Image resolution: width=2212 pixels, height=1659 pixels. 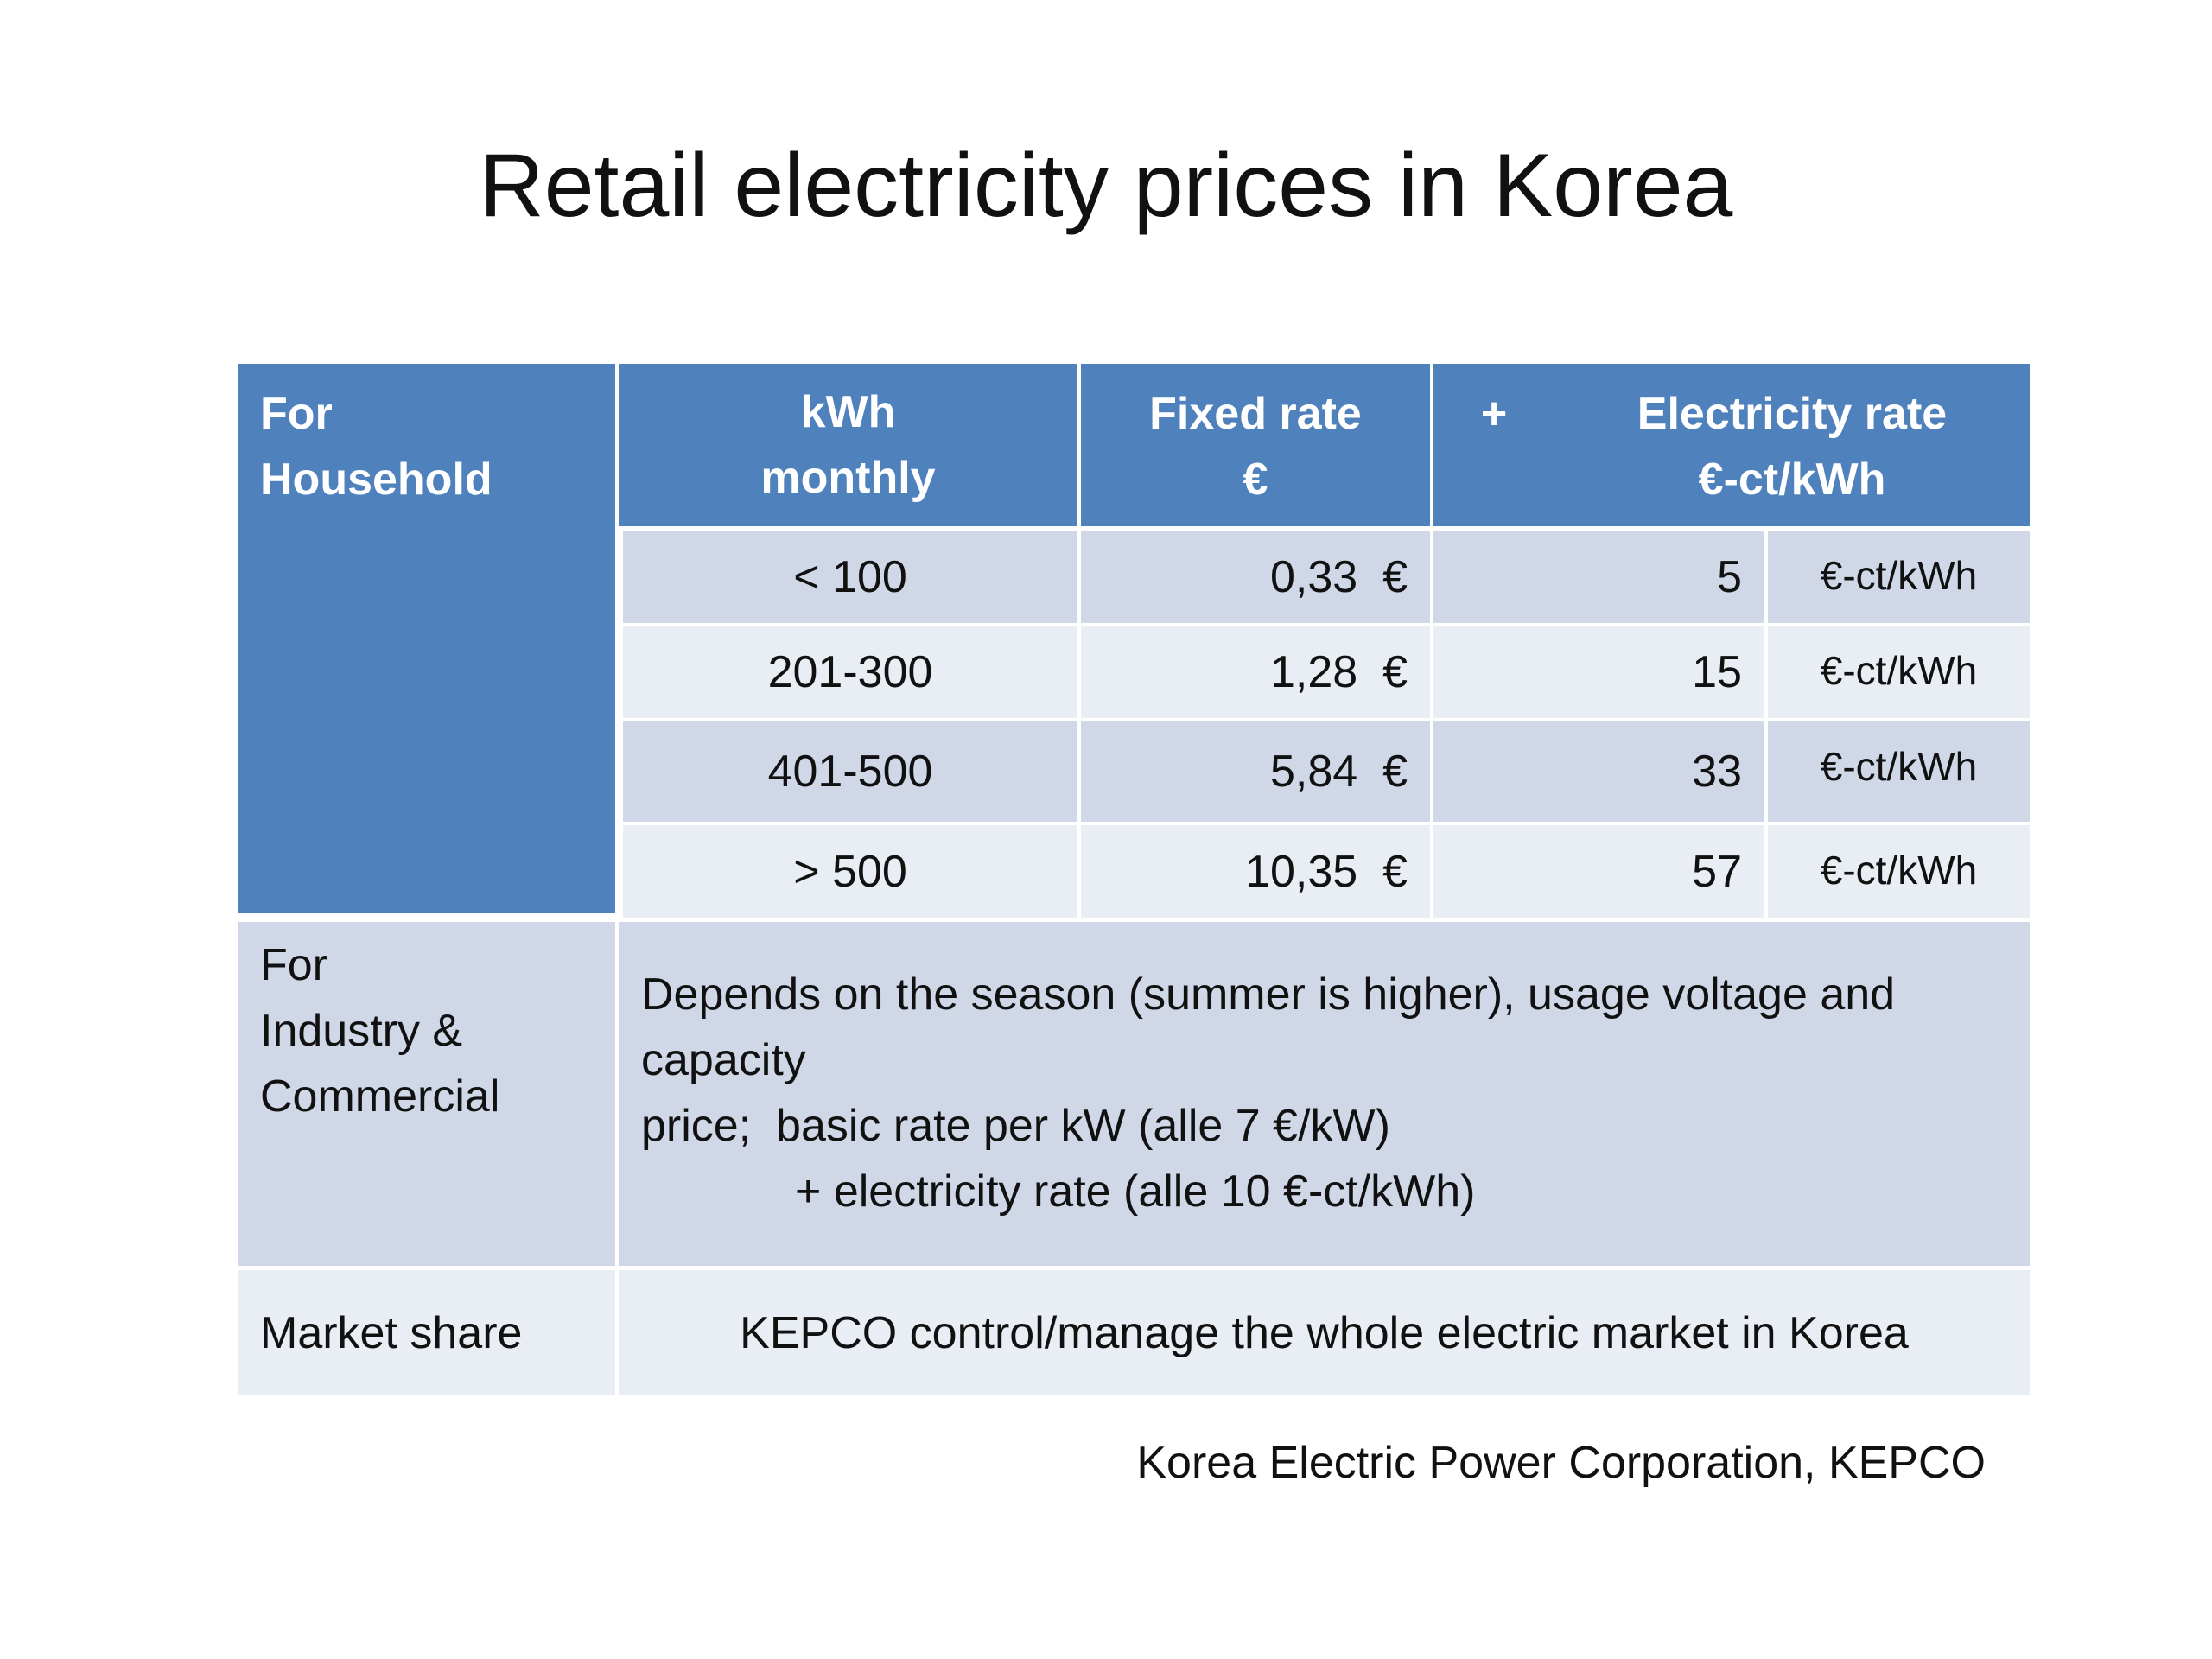 I want to click on cell-text: < 100, so click(x=850, y=576).